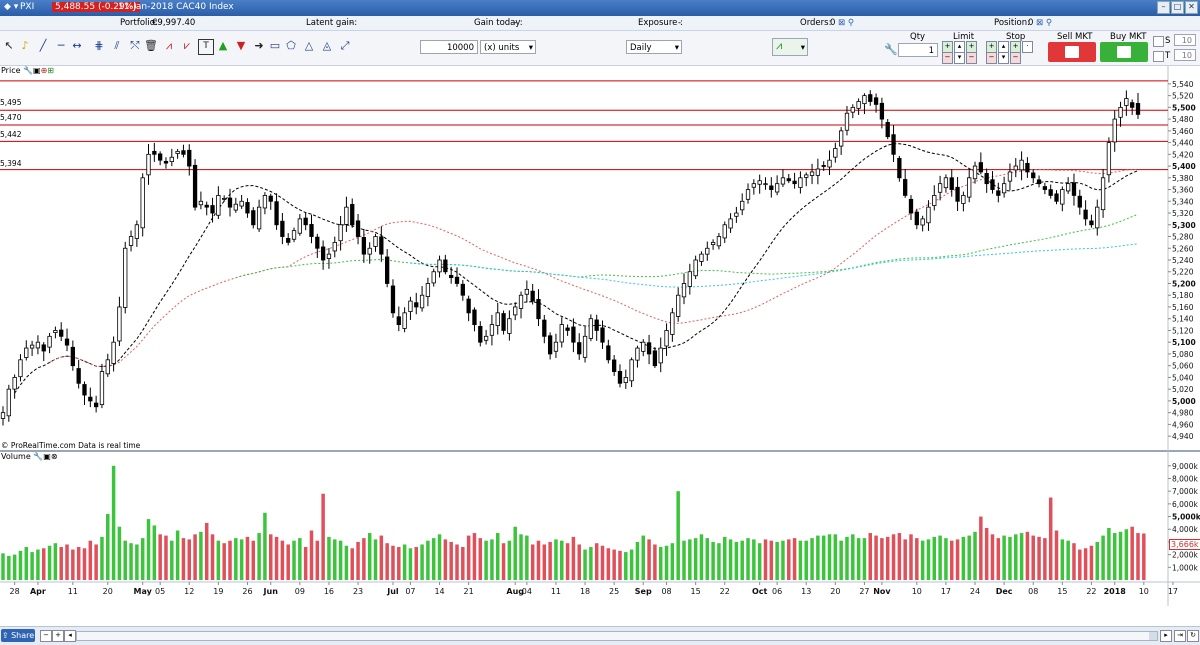  What do you see at coordinates (223, 45) in the screenshot?
I see `arrow-up-icon: ▲` at bounding box center [223, 45].